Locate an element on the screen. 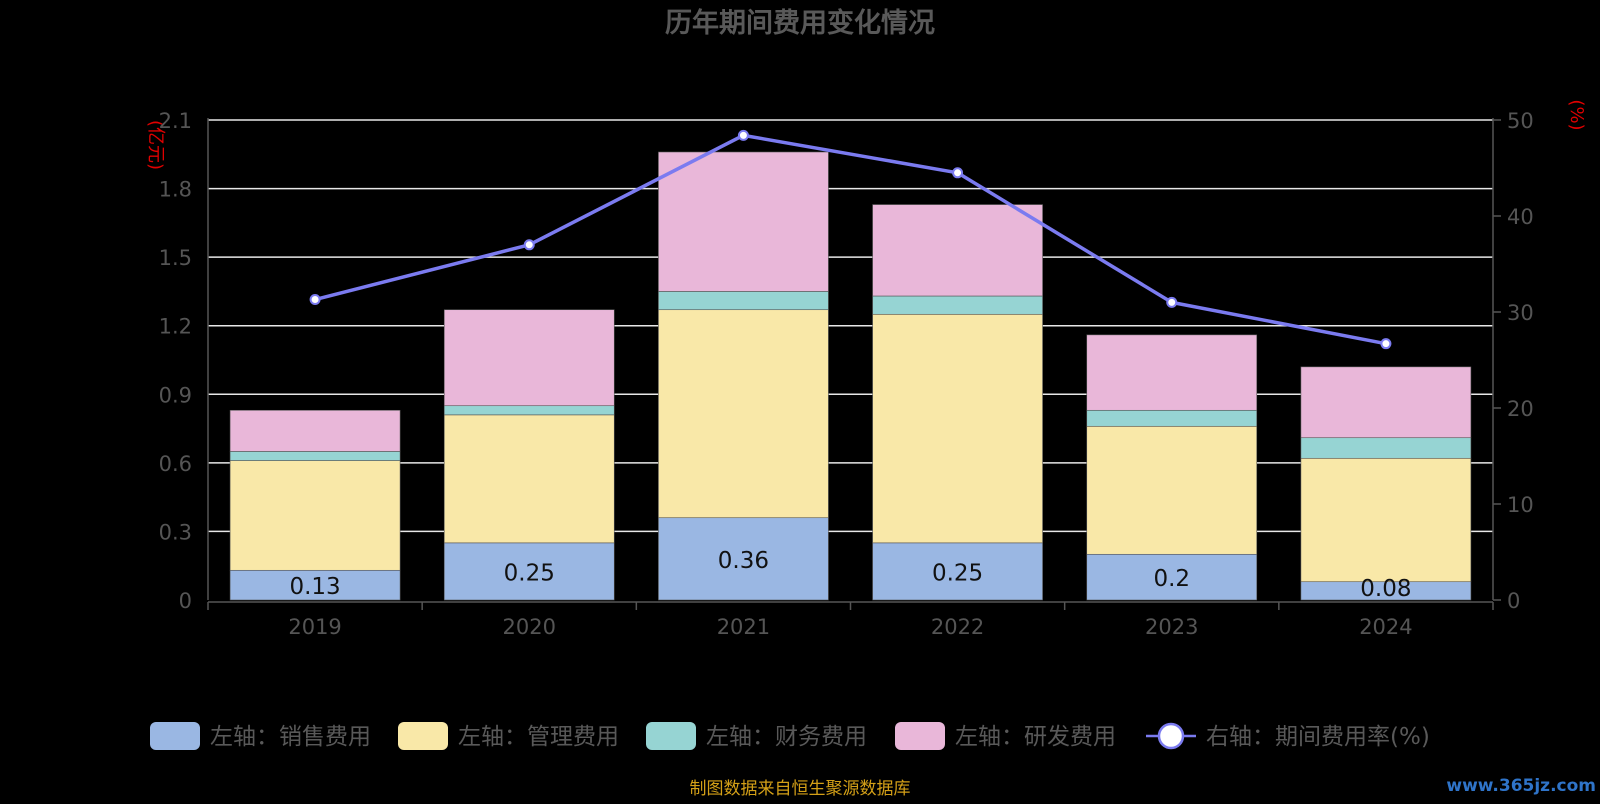  bar-data-label: 0.08 is located at coordinates (1385, 589).